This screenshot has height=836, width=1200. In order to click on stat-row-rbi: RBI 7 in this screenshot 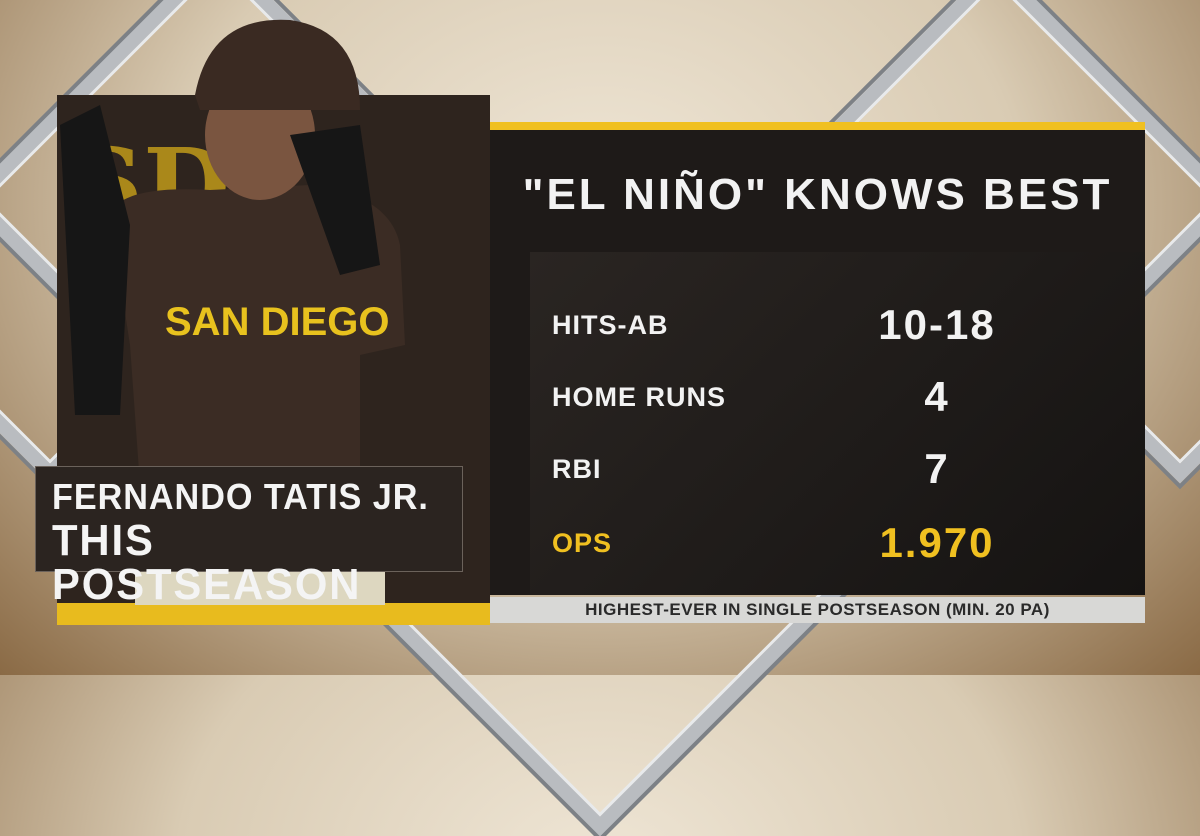, I will do `click(832, 469)`.